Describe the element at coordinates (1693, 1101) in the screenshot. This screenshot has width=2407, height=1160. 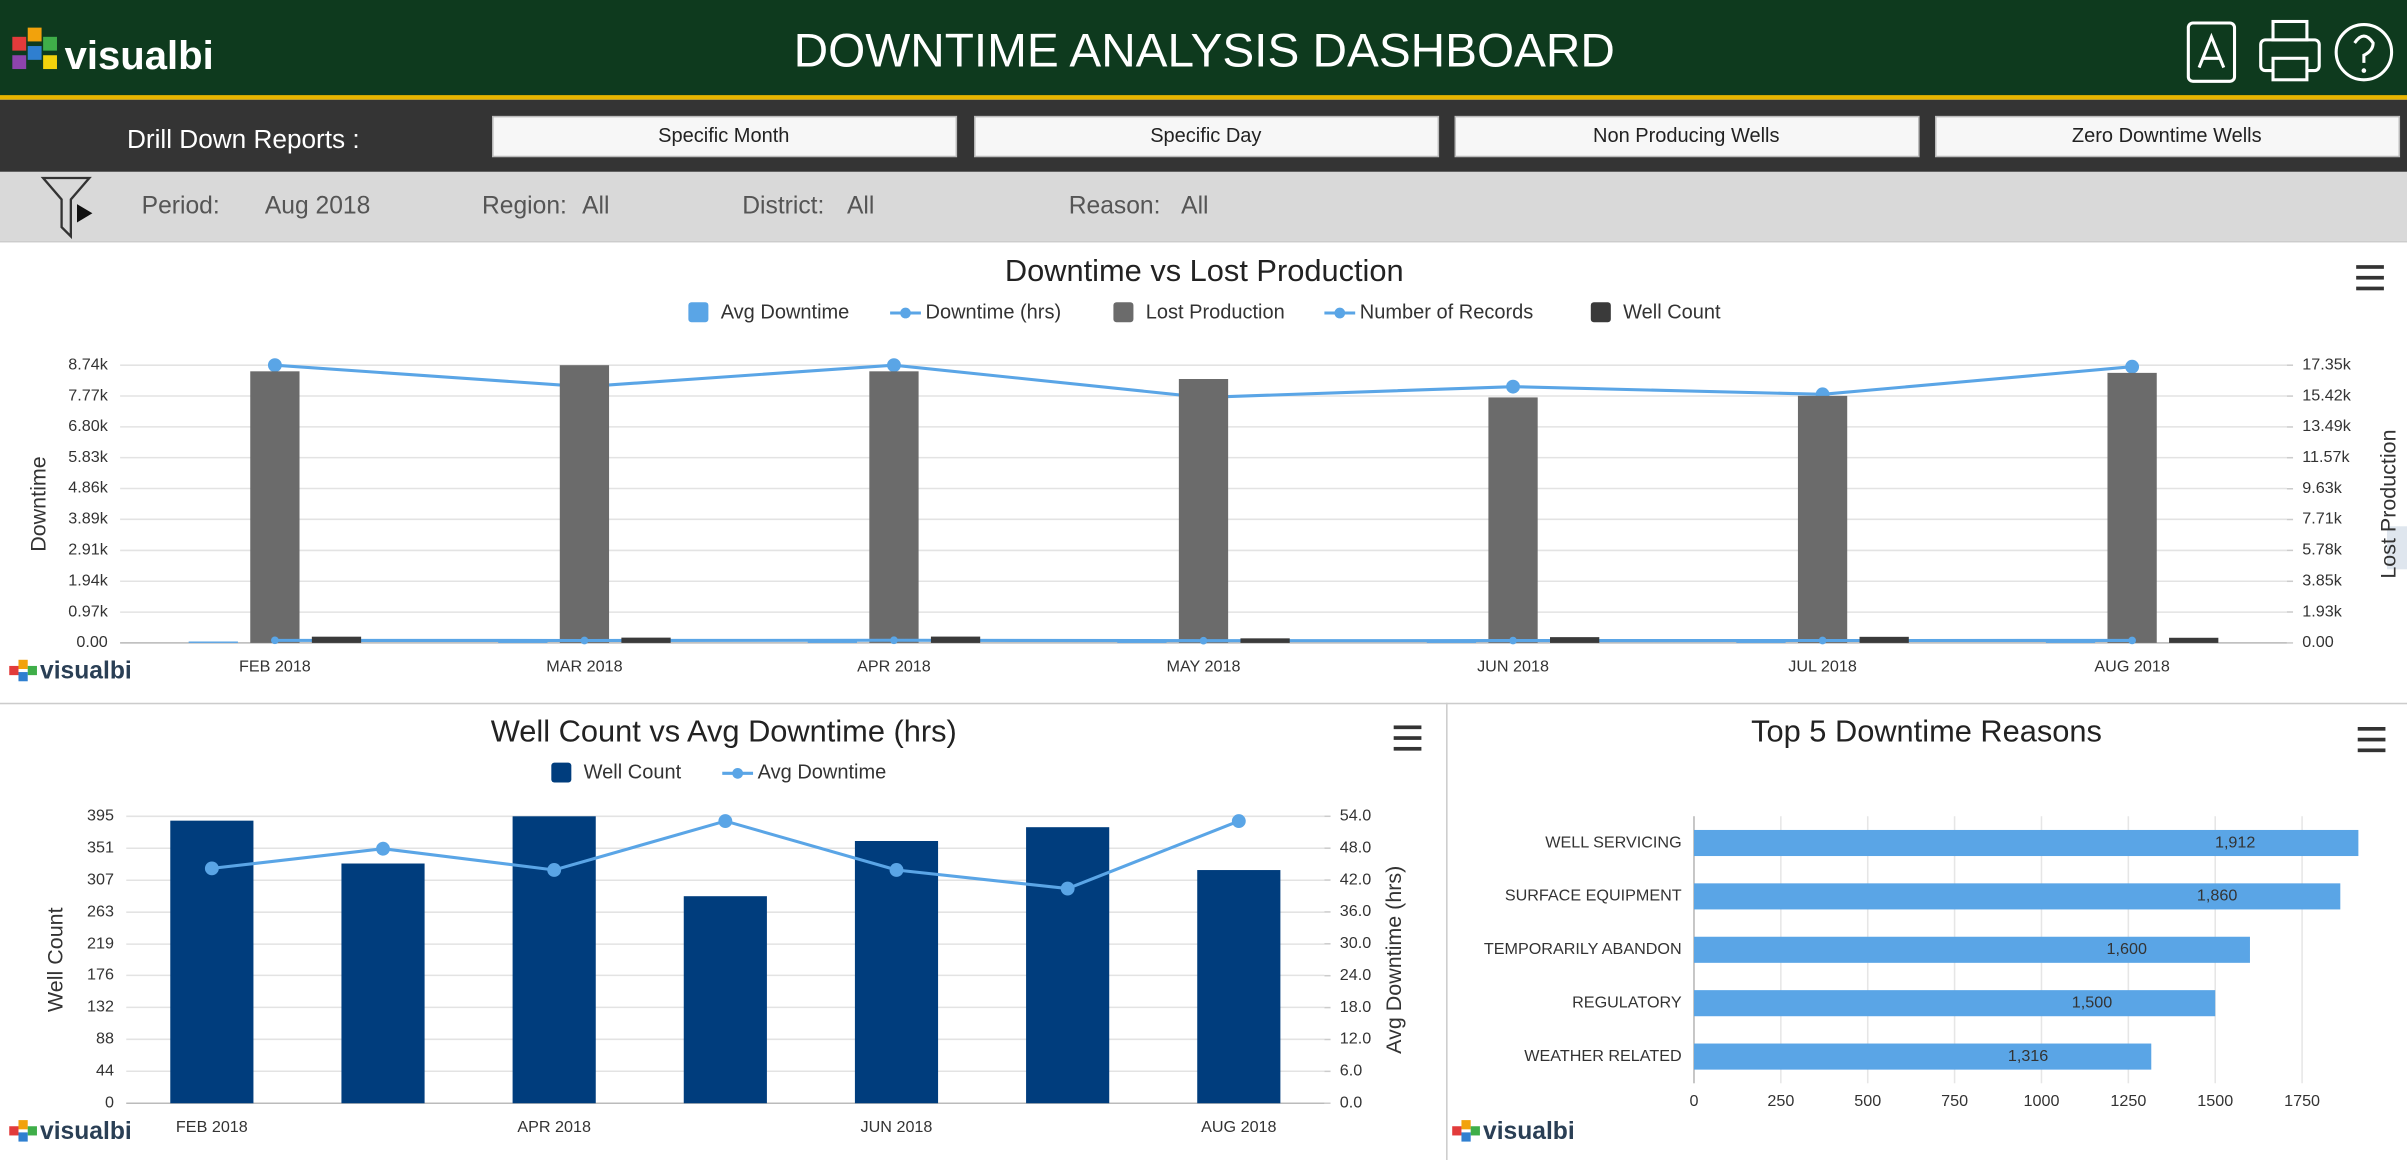
I see `x-tick-label: 0` at that location.